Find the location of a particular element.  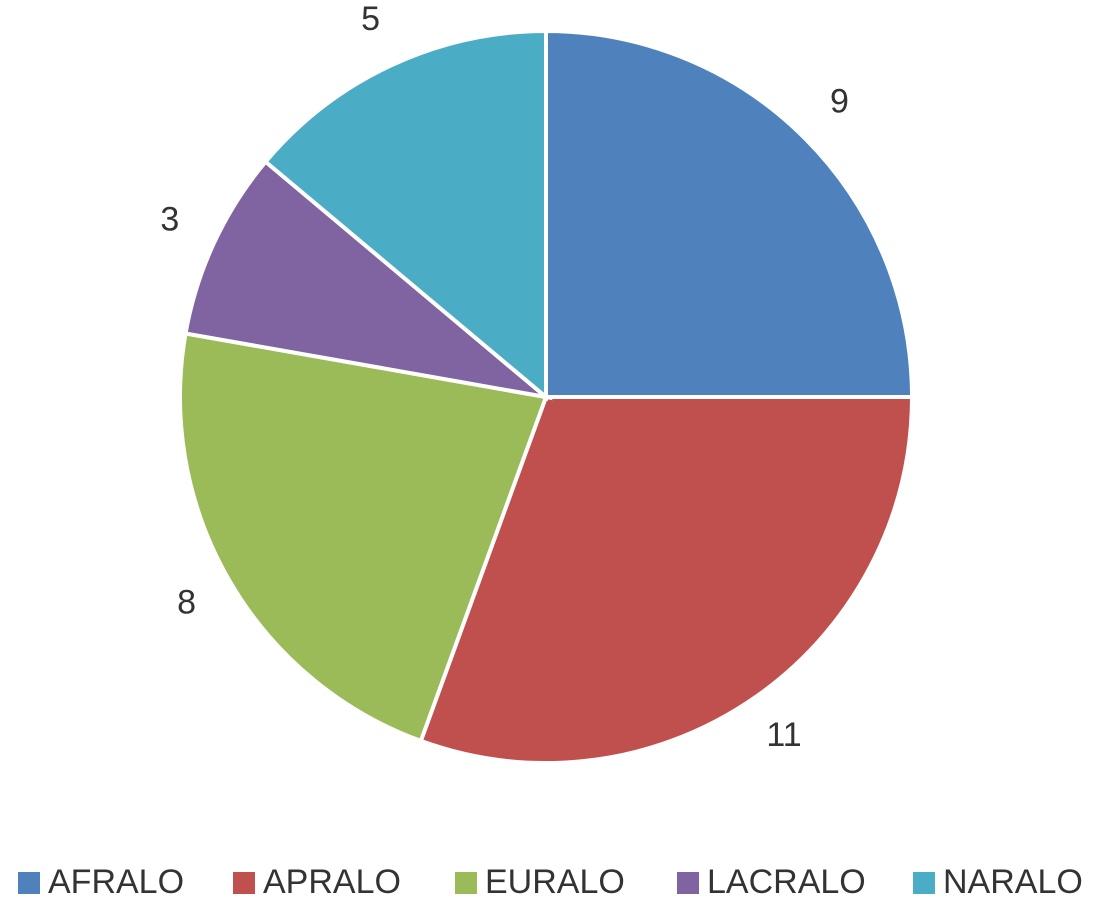

legend-label: NARALO is located at coordinates (1013, 882).